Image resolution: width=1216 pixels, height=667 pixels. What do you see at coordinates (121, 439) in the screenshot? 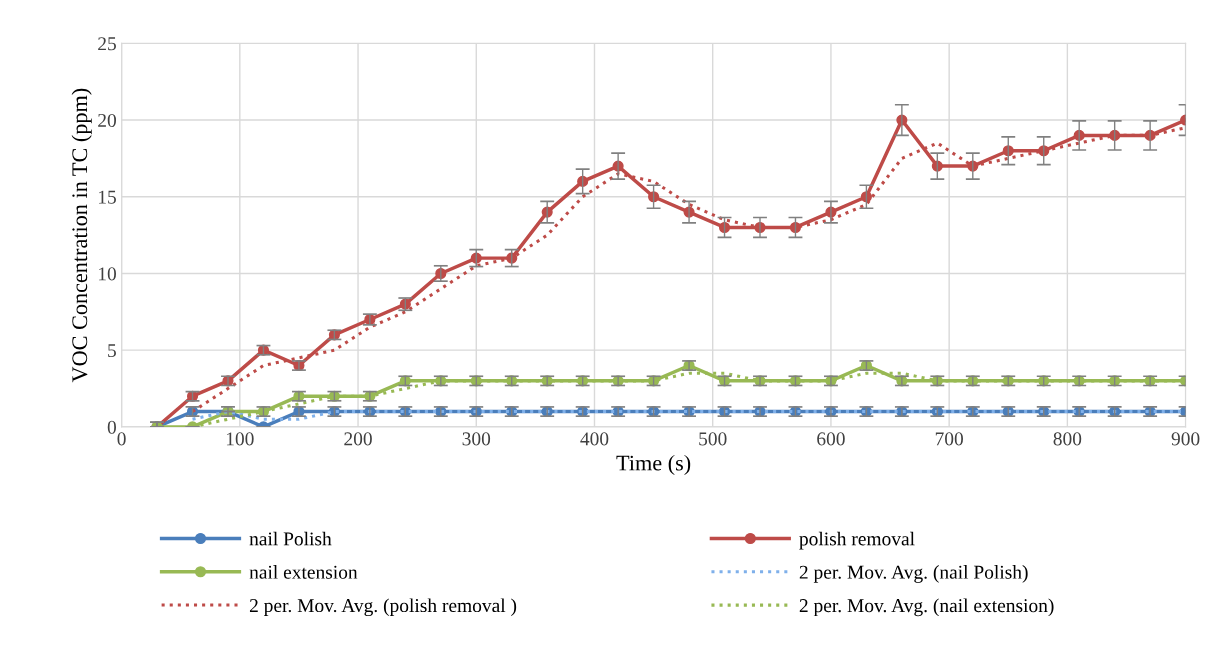
I see `x-tick-label: 0` at bounding box center [121, 439].